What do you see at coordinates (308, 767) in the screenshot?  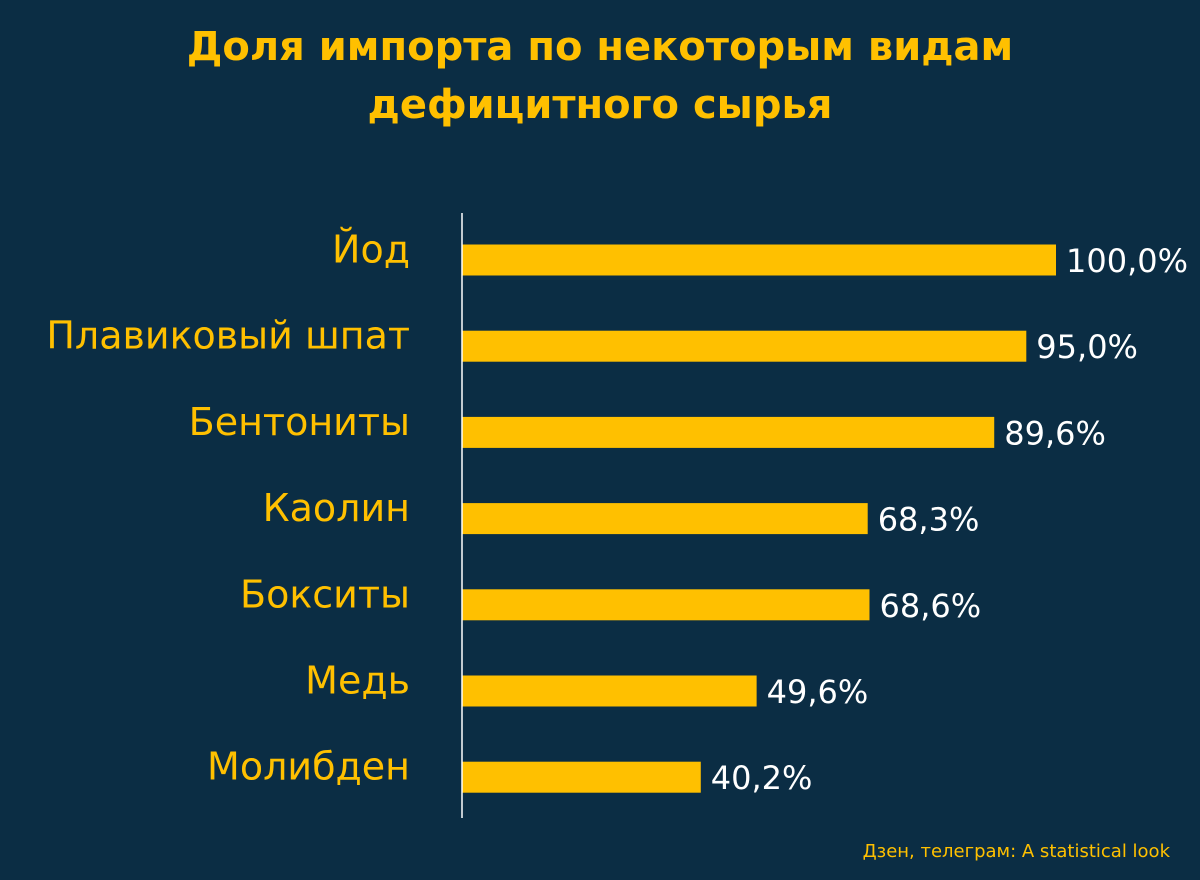 I see `category-label-7: Молибден` at bounding box center [308, 767].